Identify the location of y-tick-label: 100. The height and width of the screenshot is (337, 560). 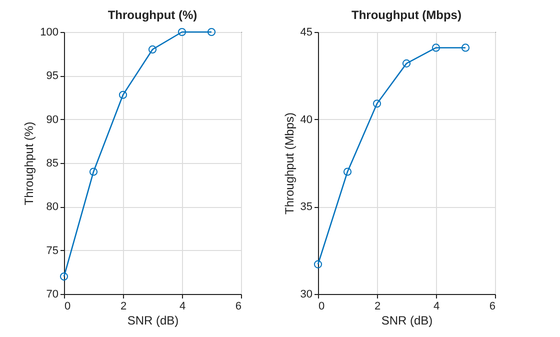
(49, 32).